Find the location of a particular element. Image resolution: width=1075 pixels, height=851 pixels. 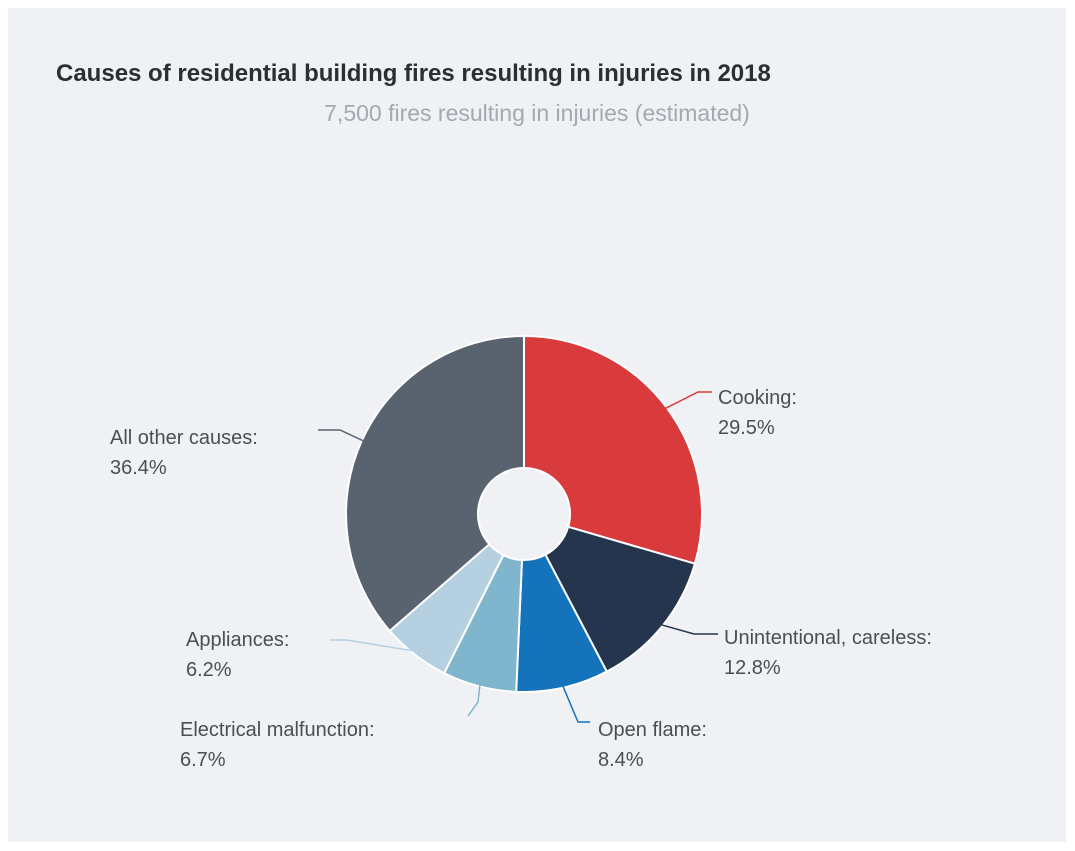

slice-name-1: Unintentional, careless: is located at coordinates (828, 638).